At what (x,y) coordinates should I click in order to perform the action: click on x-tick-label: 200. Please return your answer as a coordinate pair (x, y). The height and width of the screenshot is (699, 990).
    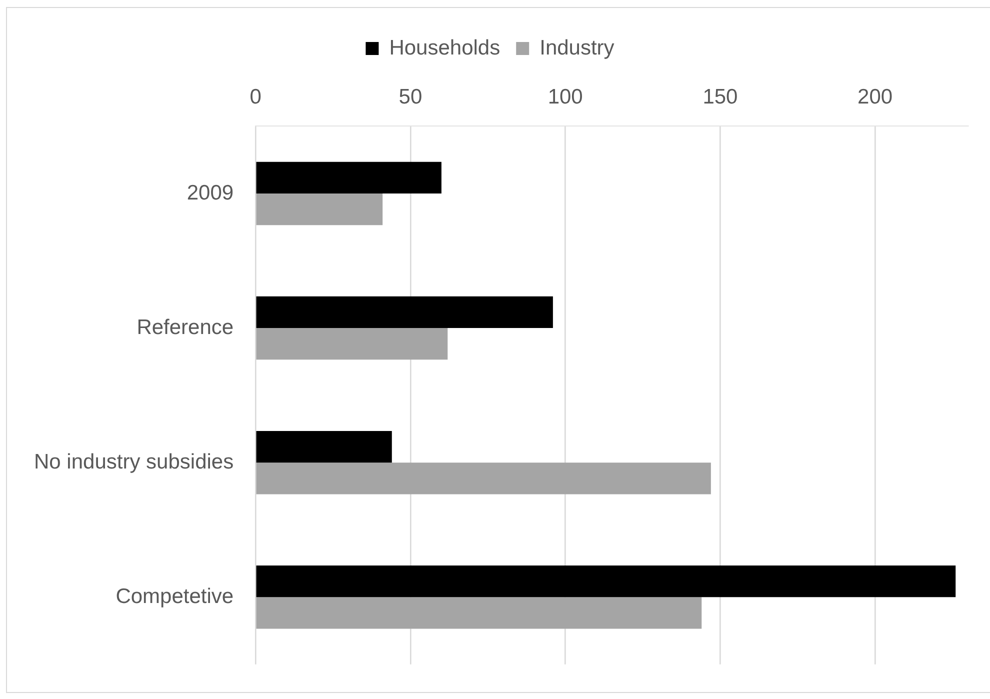
    Looking at the image, I should click on (875, 96).